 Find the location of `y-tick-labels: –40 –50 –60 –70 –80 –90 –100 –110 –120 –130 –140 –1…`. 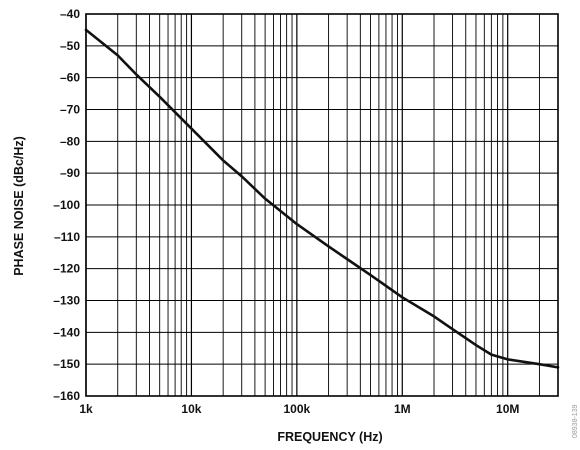

y-tick-labels: –40 –50 –60 –70 –80 –90 –100 –110 –120 –130 –140 –1… is located at coordinates (66, 205).